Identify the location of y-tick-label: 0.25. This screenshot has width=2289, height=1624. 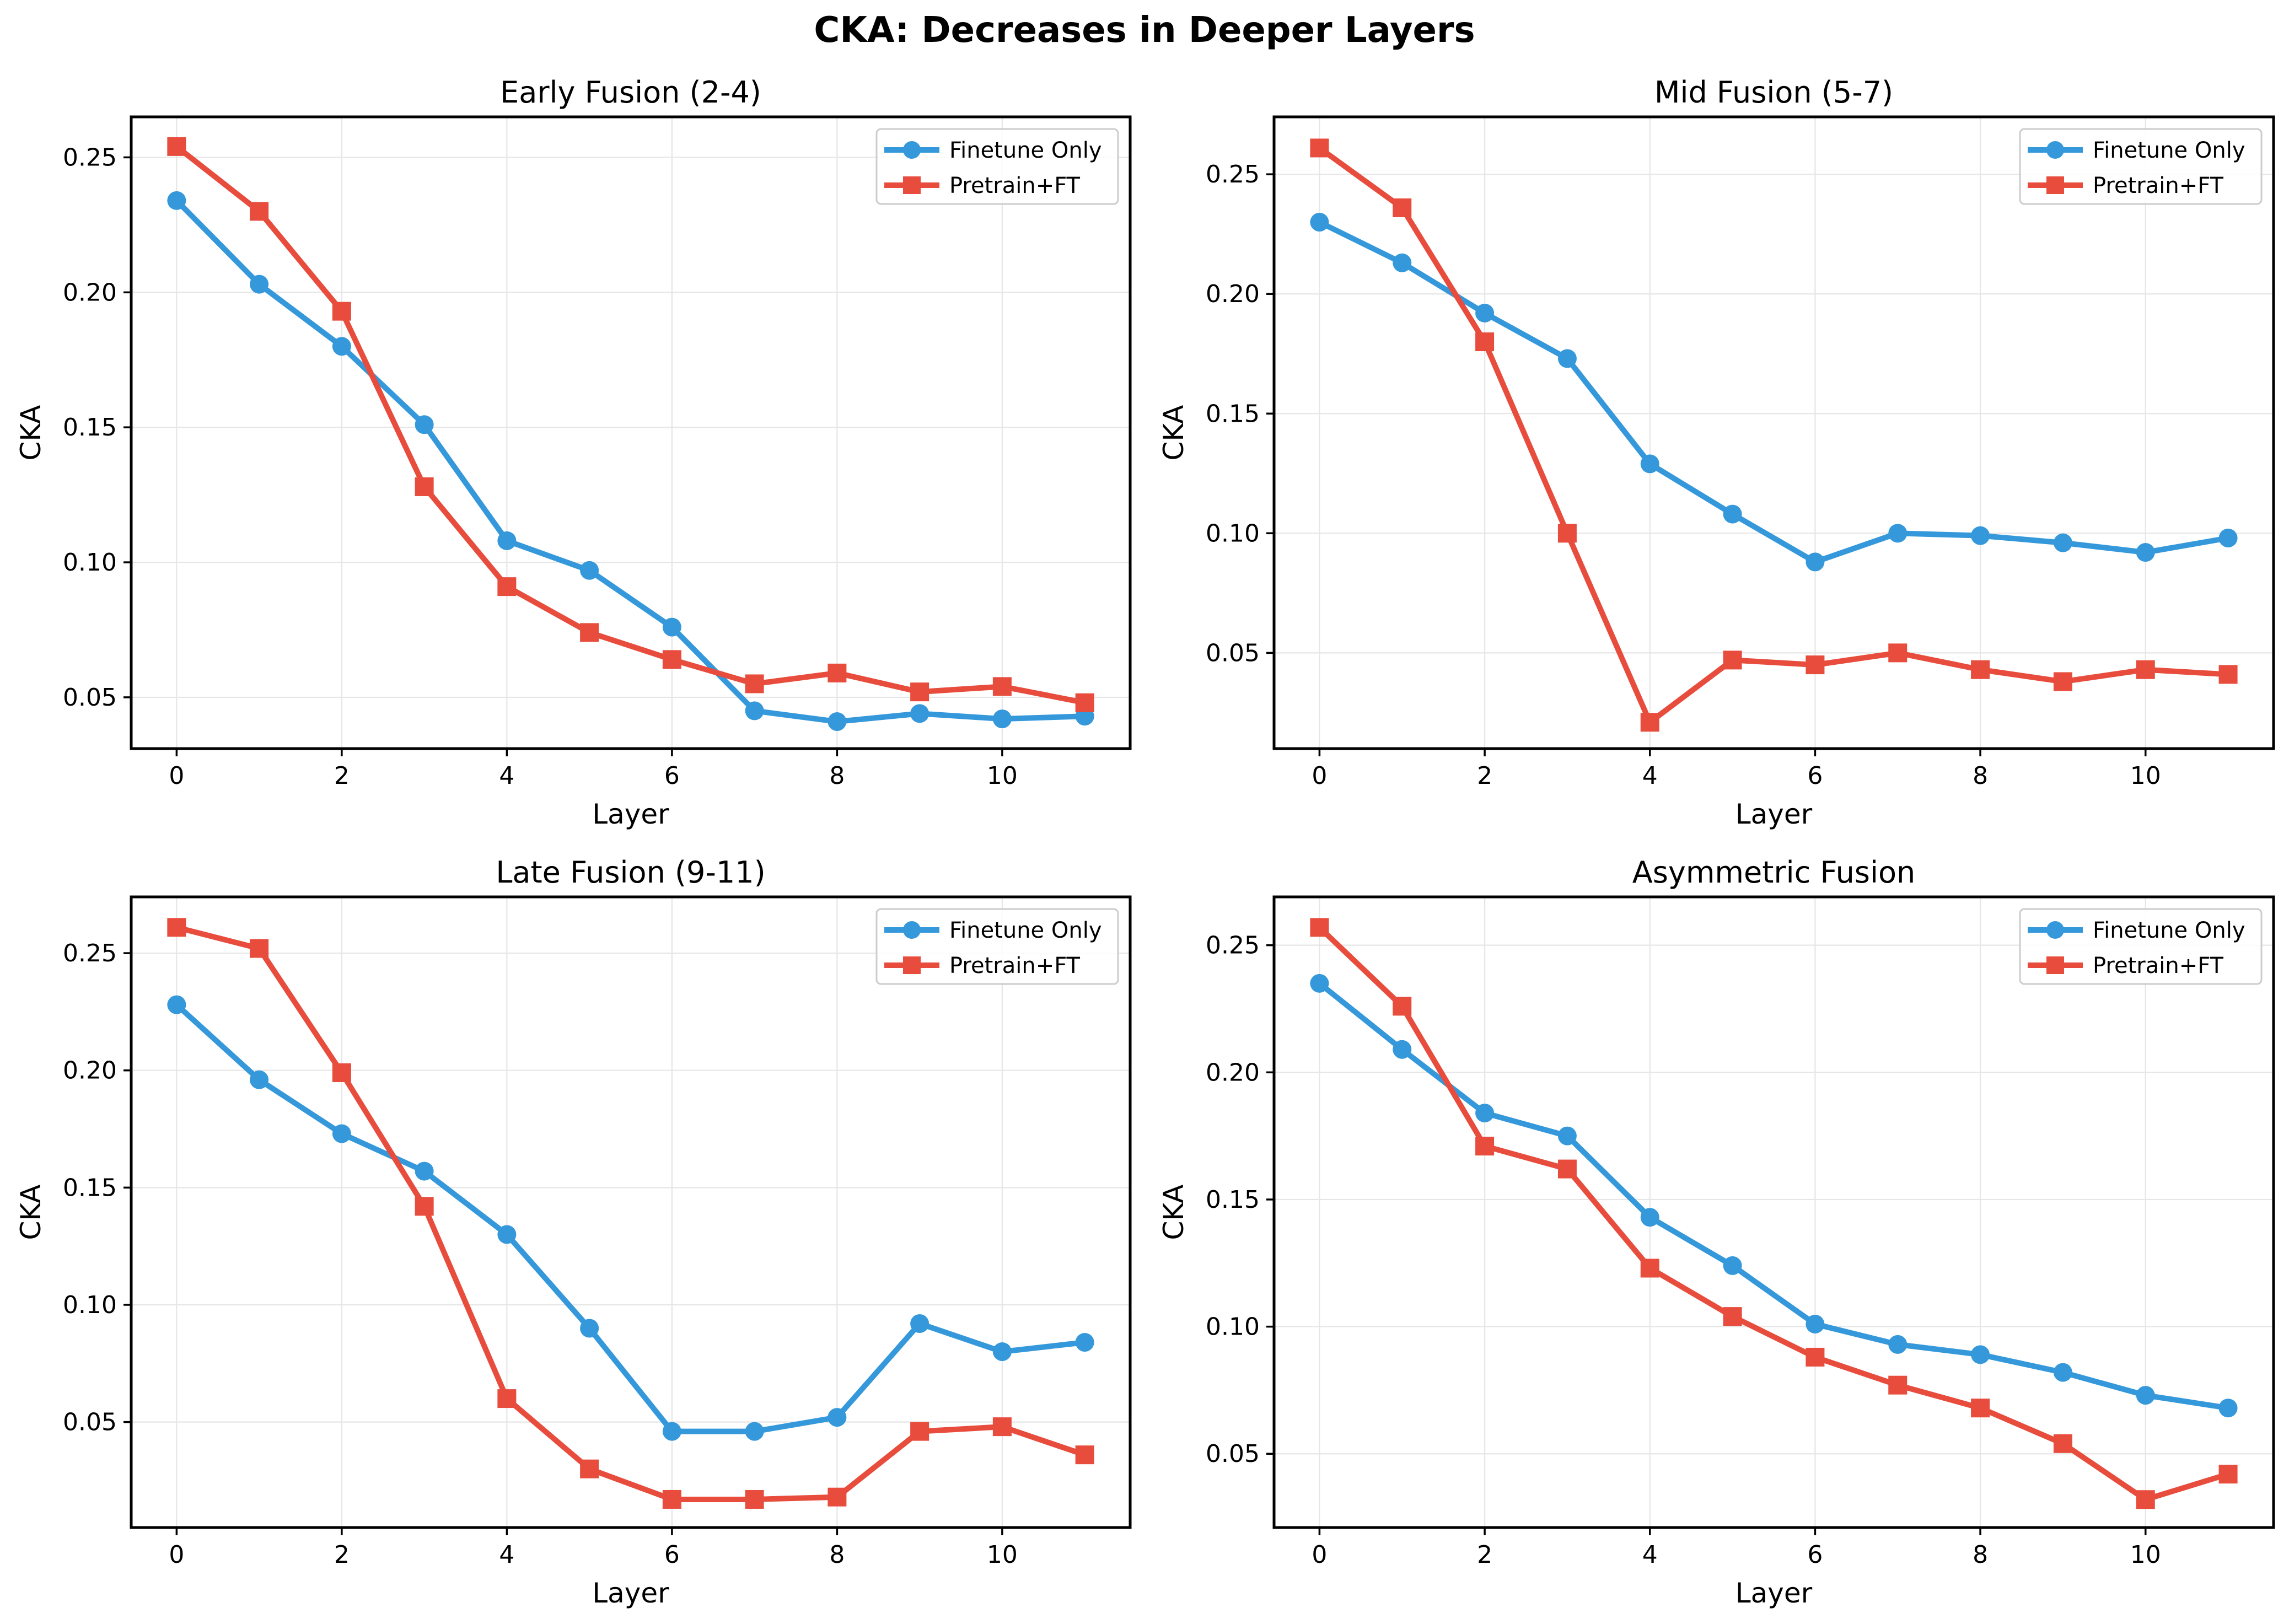
(90, 953).